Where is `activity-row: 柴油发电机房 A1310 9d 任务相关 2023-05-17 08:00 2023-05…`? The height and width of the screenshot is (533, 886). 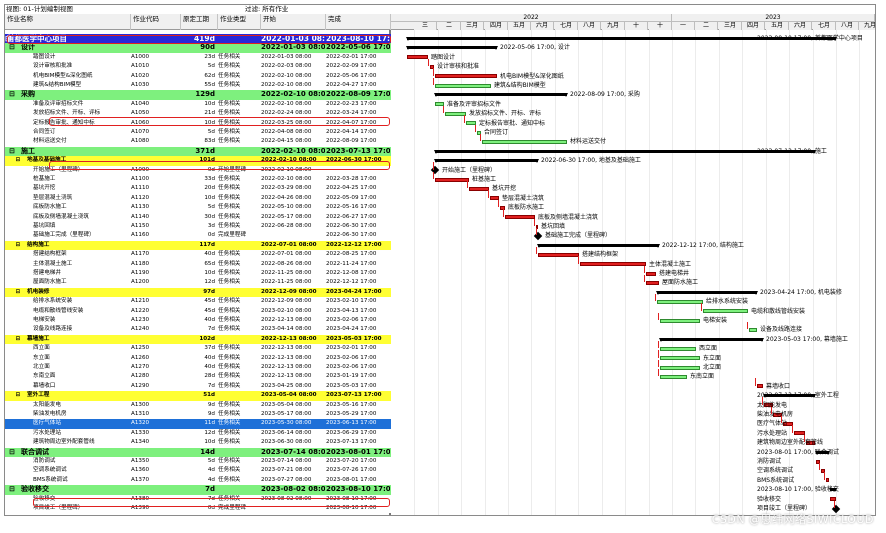 activity-row: 柴油发电机房 A1310 9d 任务相关 2023-05-17 08:00 2023-05… is located at coordinates (198, 415).